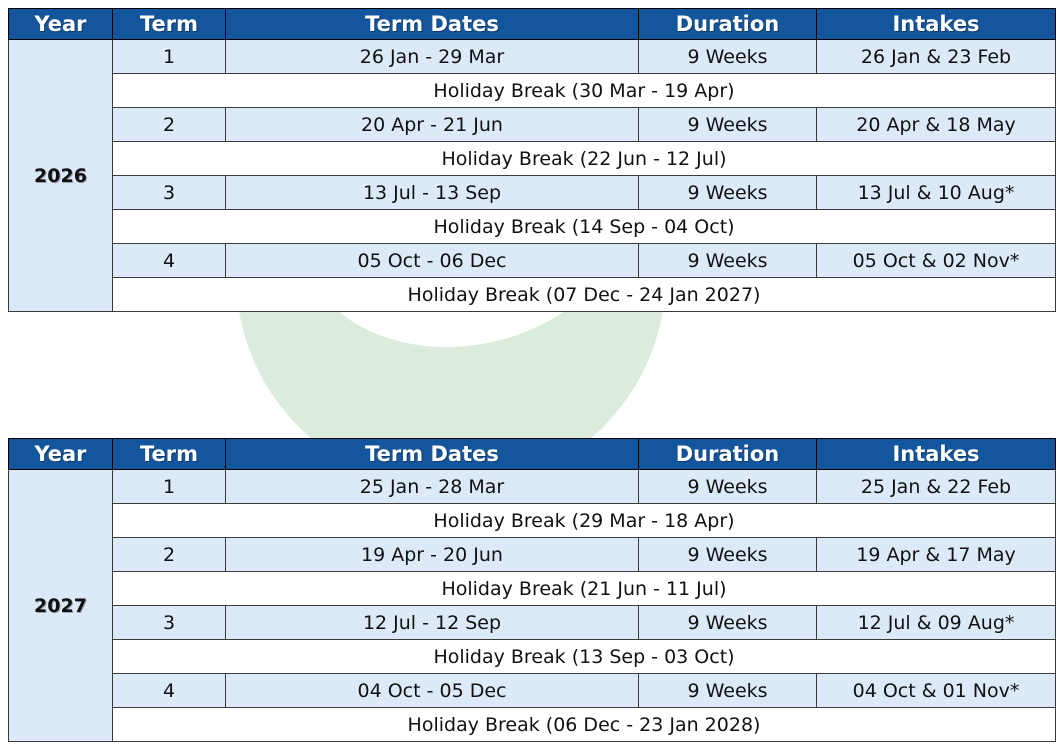  I want to click on intakes-cell: 26 Jan & 23 Feb, so click(936, 56).